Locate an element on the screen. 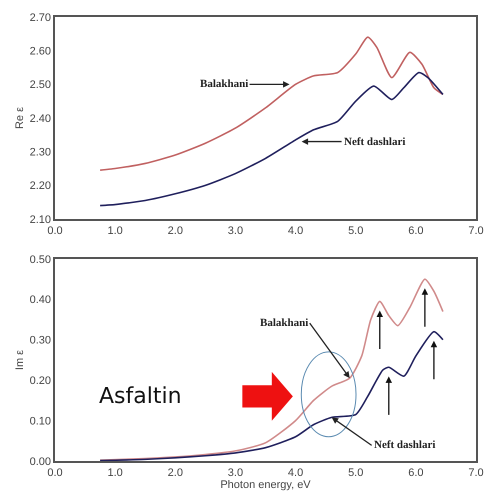  y-tick-label: 0.20 is located at coordinates (41, 381).